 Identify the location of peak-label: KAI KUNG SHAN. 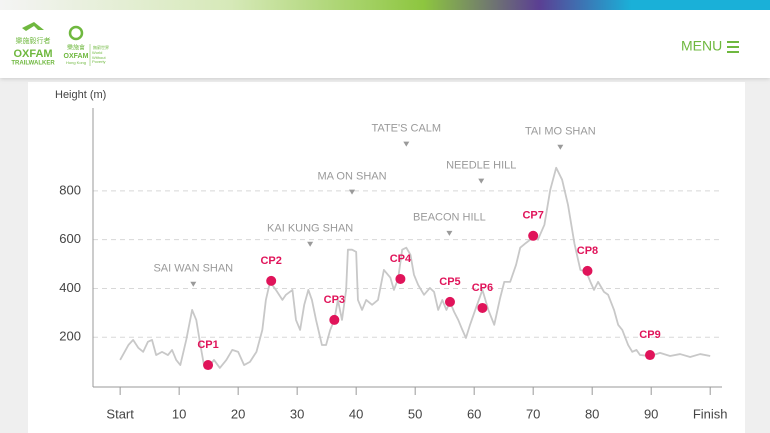
(310, 229).